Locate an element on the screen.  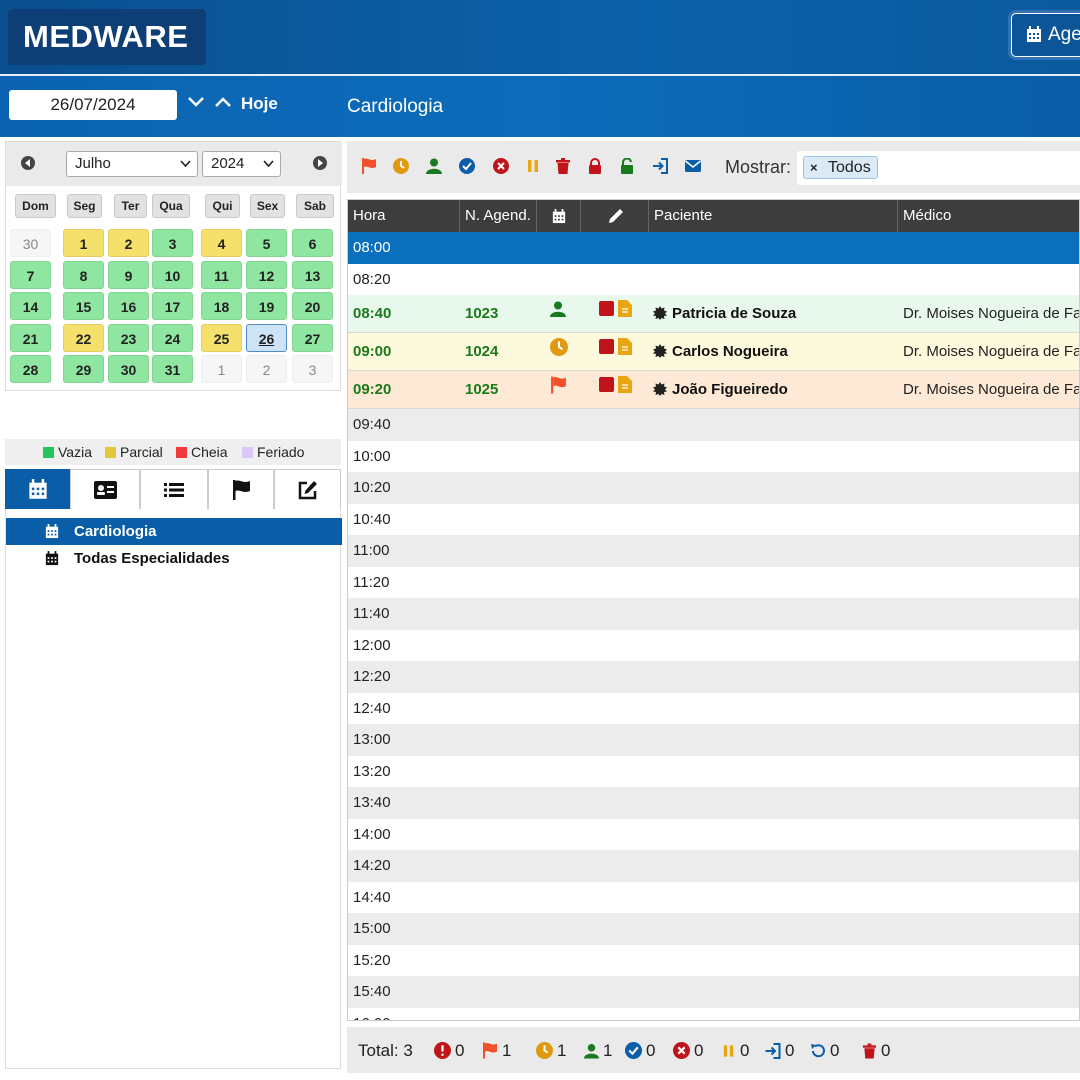
patient-name: João Figueiredo is located at coordinates (720, 390).